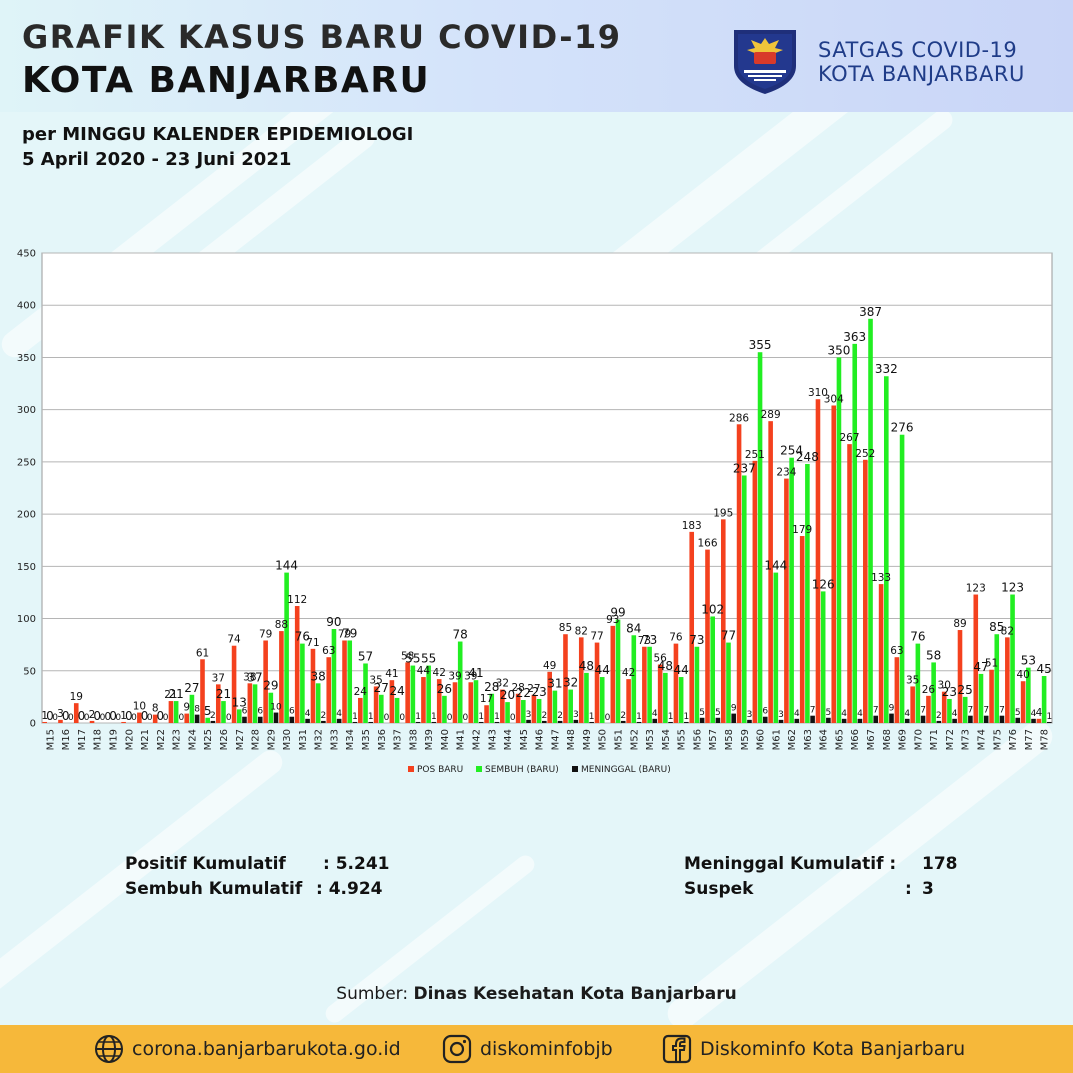 This screenshot has width=1073, height=1073. I want to click on bar-m46-series1, so click(539, 710).